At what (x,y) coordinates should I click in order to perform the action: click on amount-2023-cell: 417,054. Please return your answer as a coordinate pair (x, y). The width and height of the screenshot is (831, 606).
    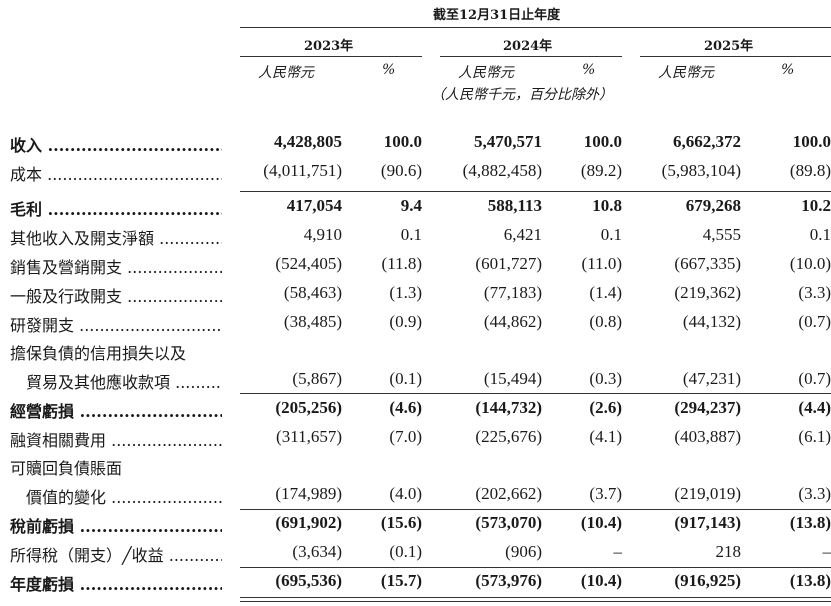
    Looking at the image, I should click on (314, 205).